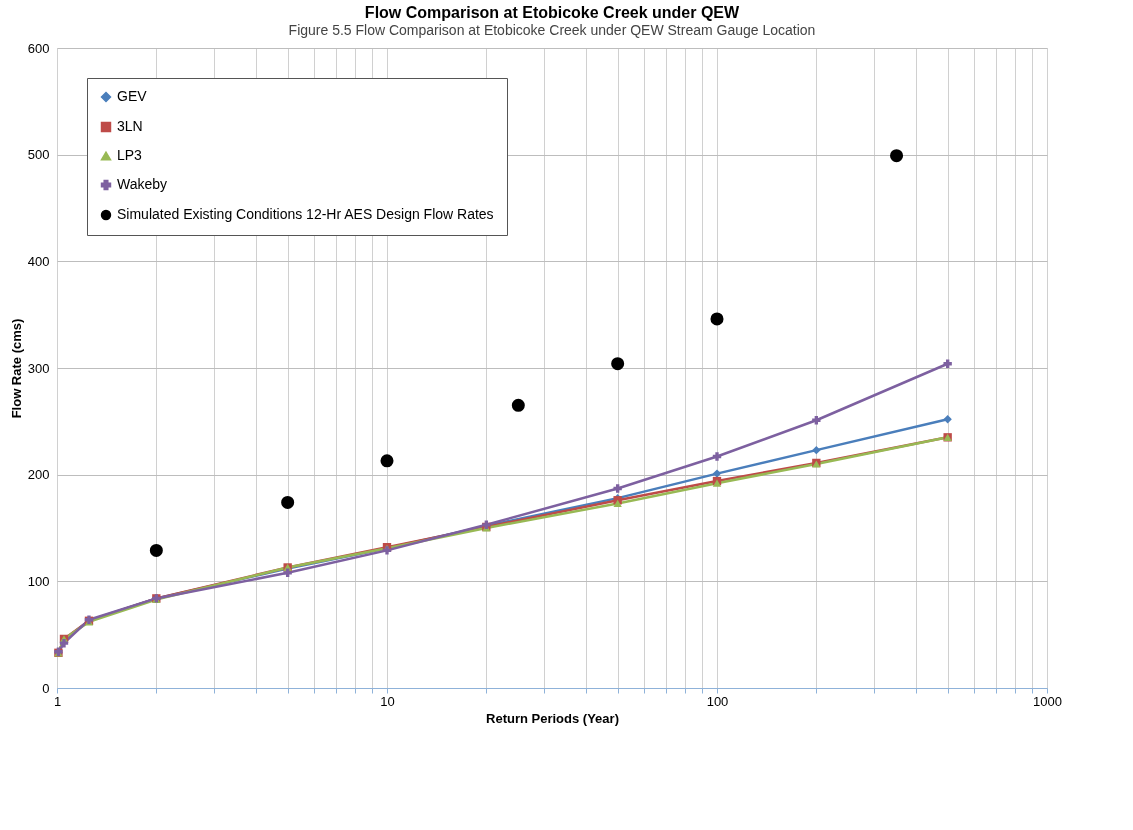  What do you see at coordinates (38, 581) in the screenshot?
I see `y-tick-label: 100` at bounding box center [38, 581].